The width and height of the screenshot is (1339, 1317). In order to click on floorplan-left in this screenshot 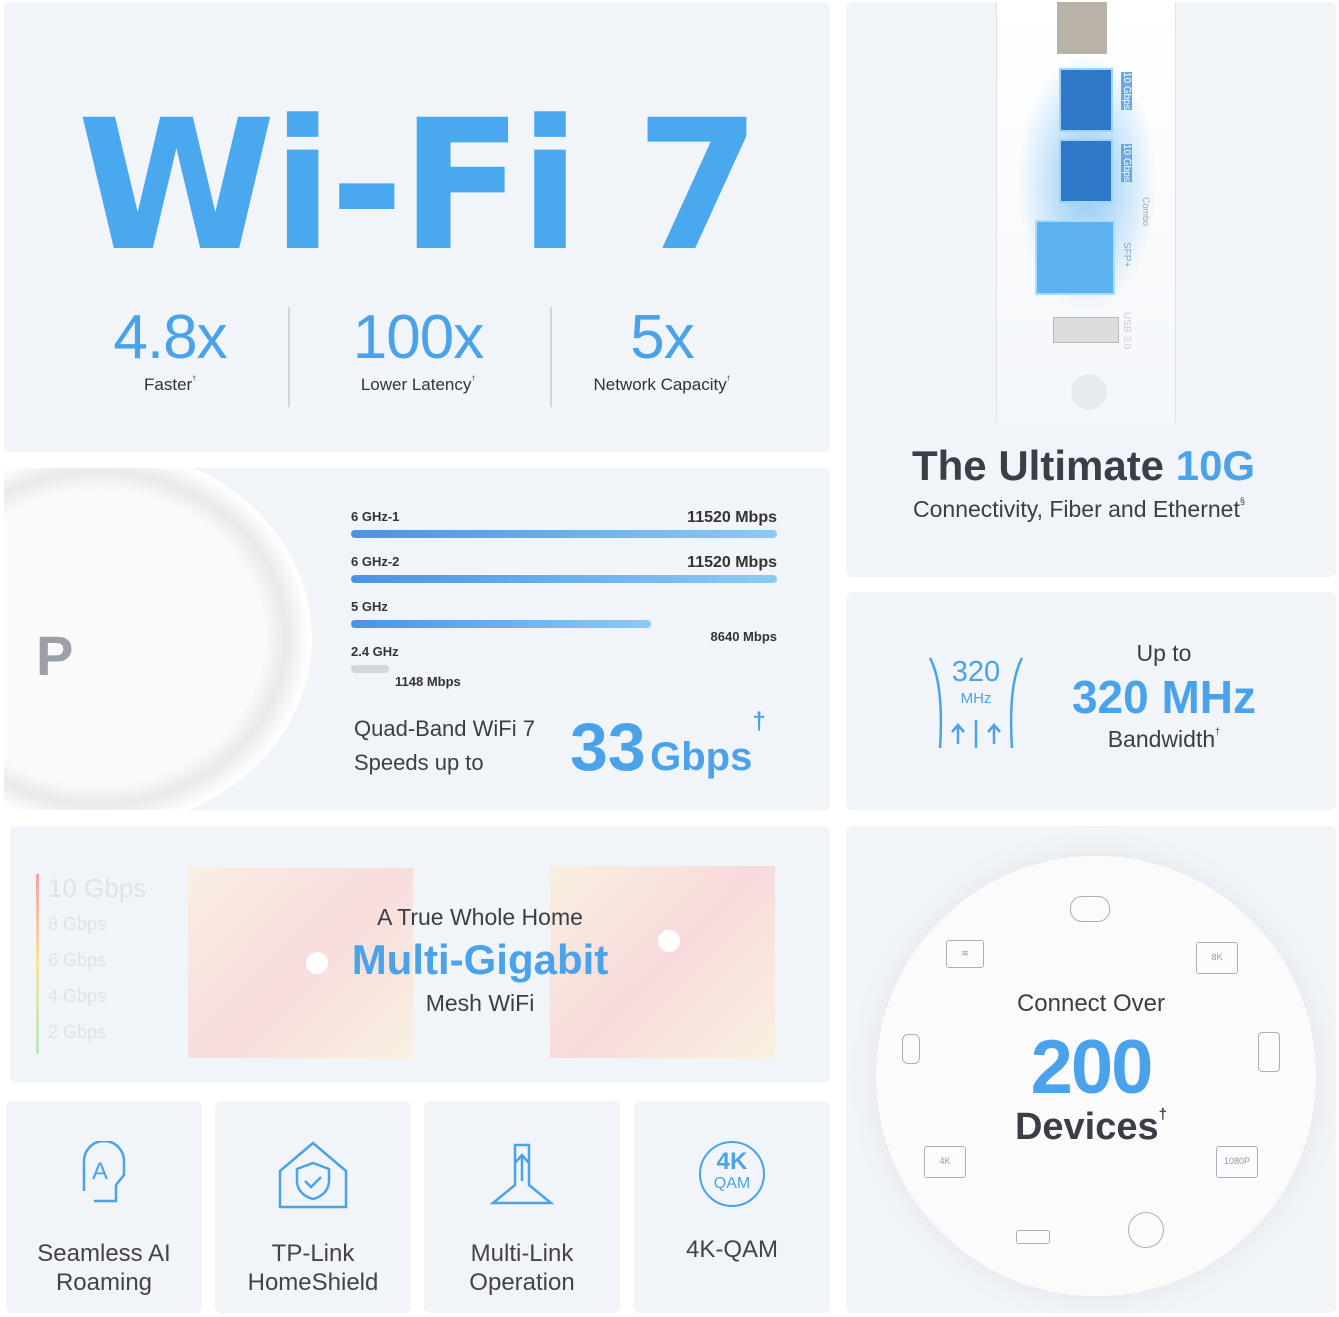, I will do `click(300, 963)`.